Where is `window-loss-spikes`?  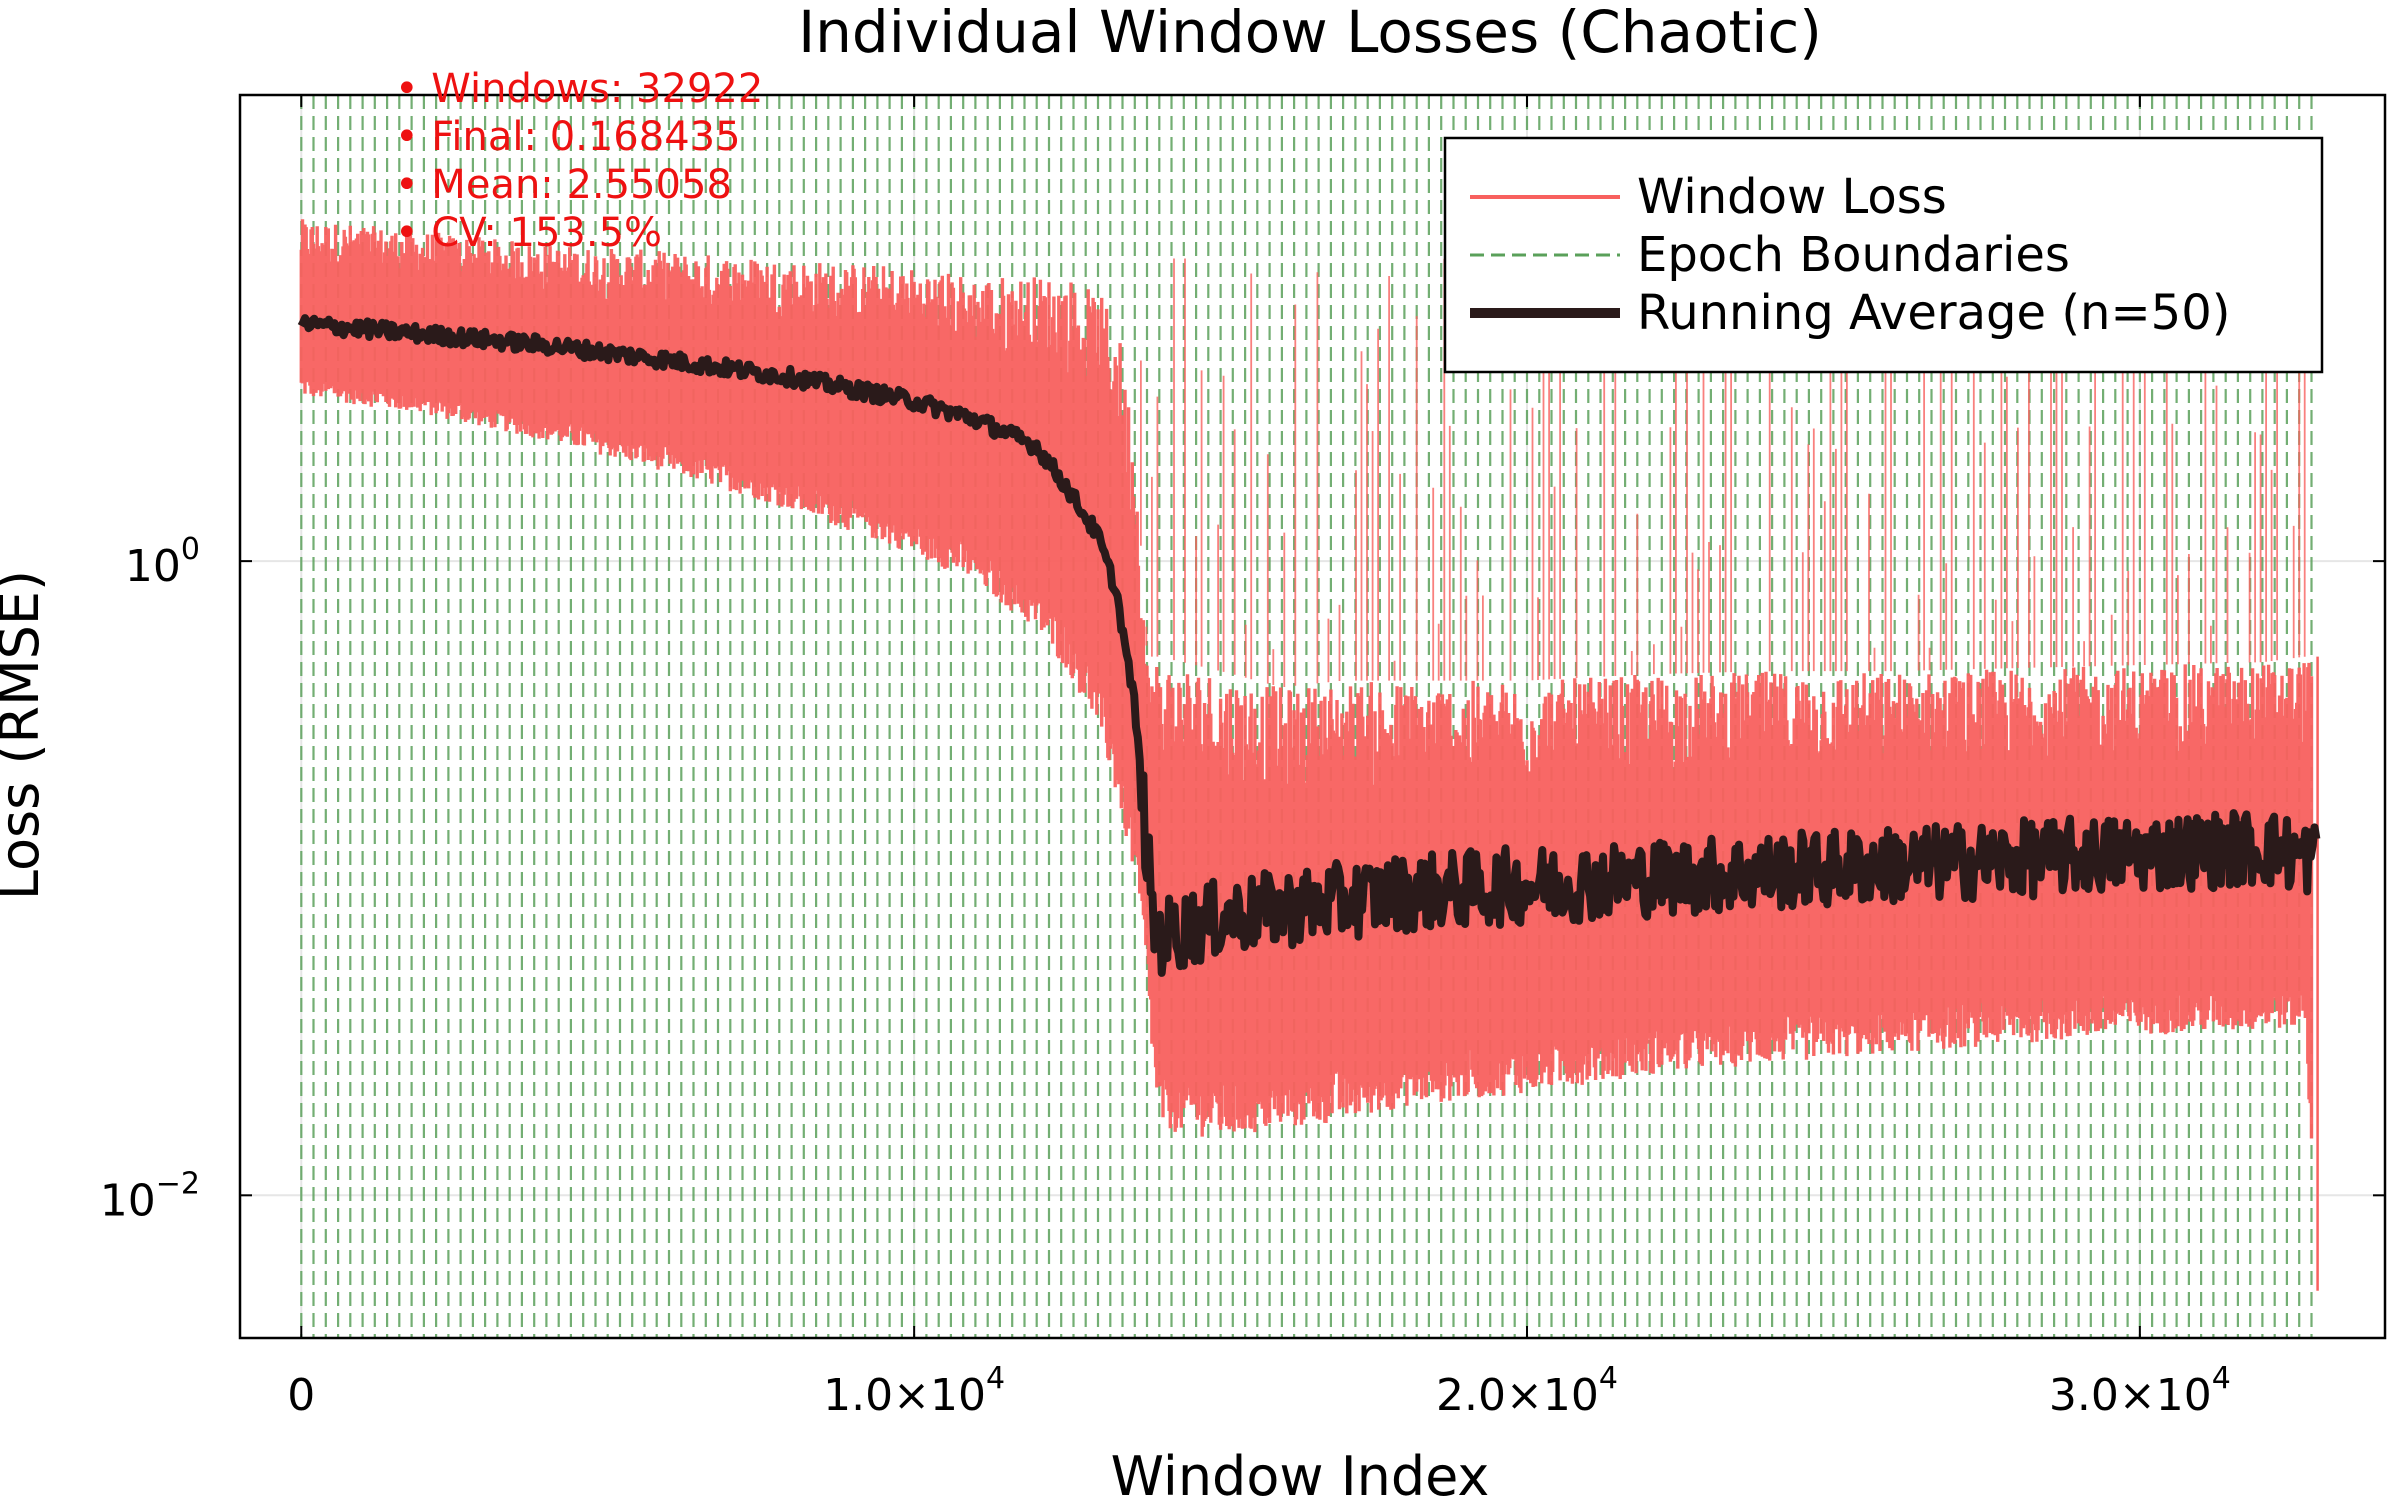 window-loss-spikes is located at coordinates (1723, 472).